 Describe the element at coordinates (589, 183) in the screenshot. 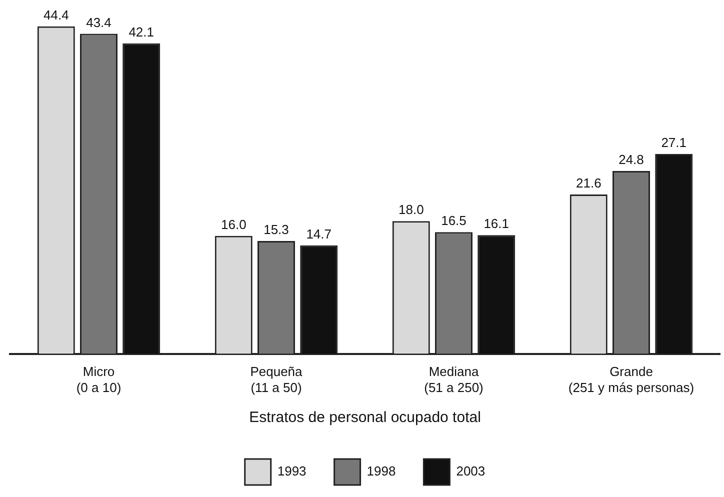

I see `data-label: 21.6` at that location.